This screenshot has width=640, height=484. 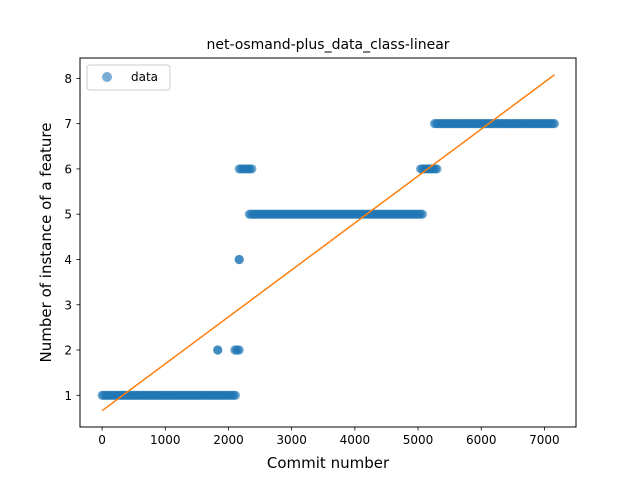 I want to click on legend: data, so click(x=128, y=77).